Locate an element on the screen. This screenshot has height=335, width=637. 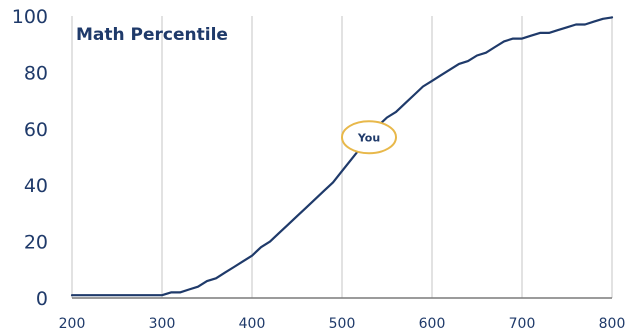
y-tick-label-80: 80 is located at coordinates (36, 73).